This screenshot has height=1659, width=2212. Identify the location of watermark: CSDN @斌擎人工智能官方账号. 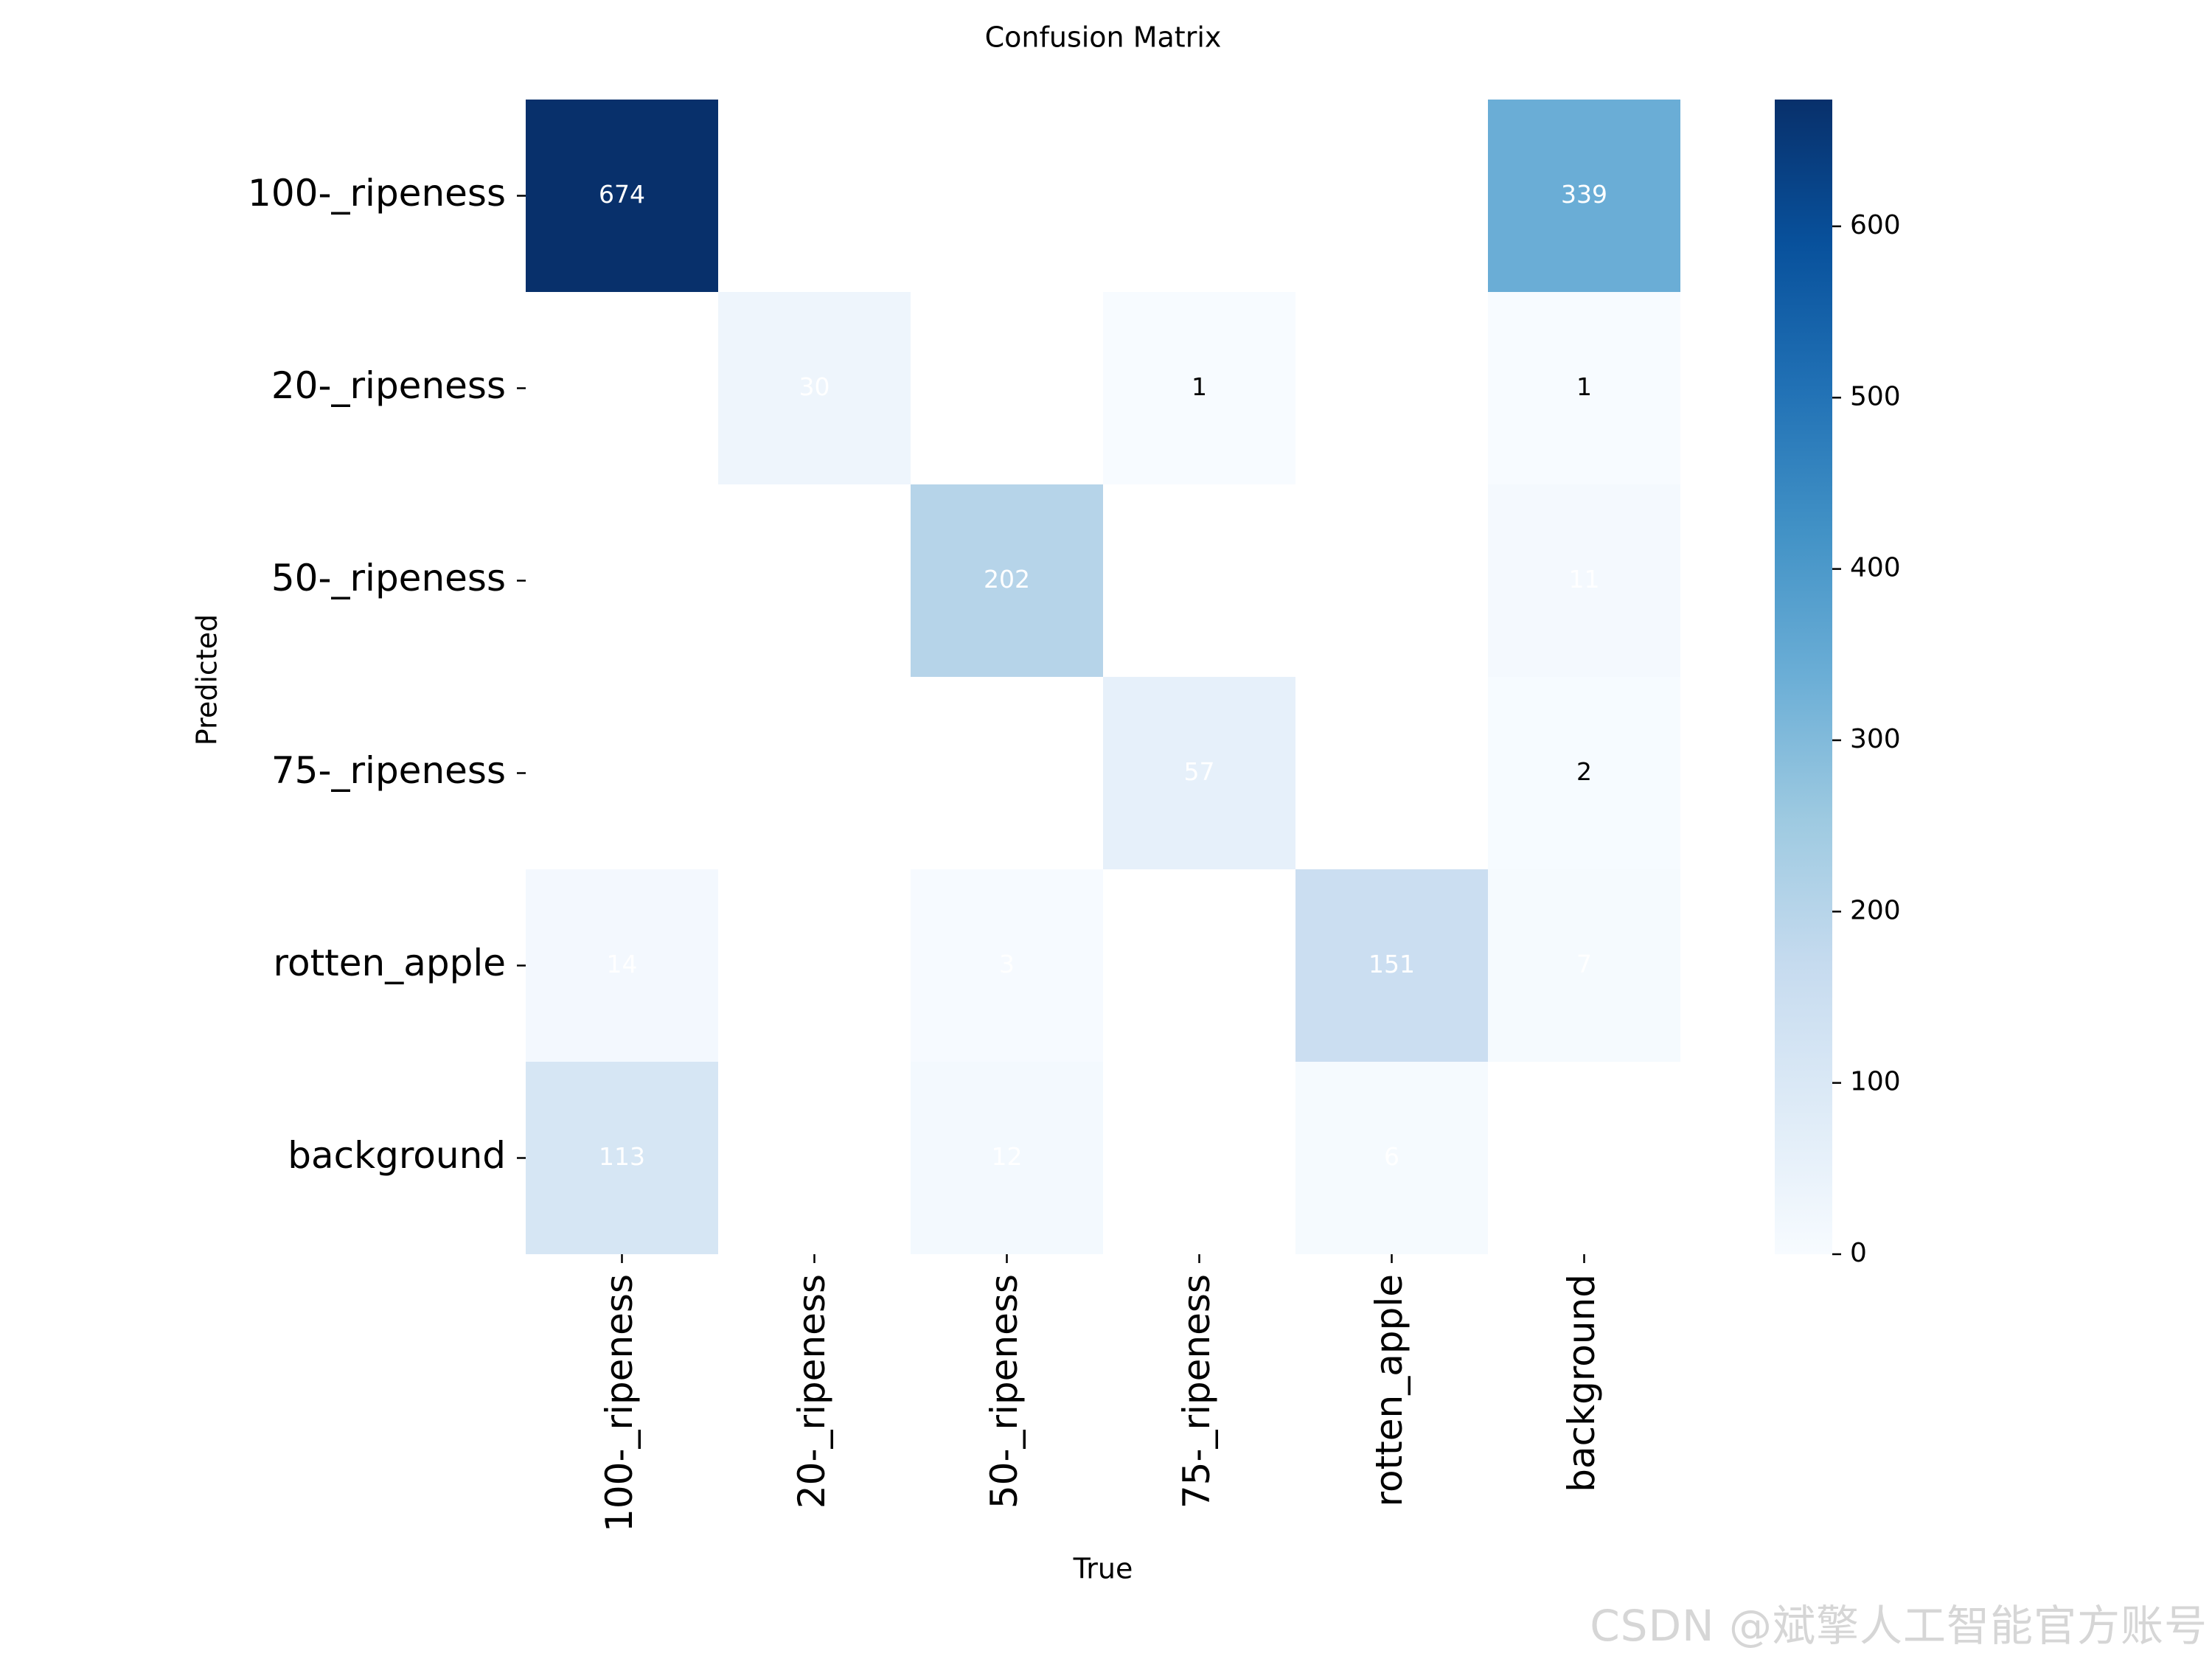
(1899, 1626).